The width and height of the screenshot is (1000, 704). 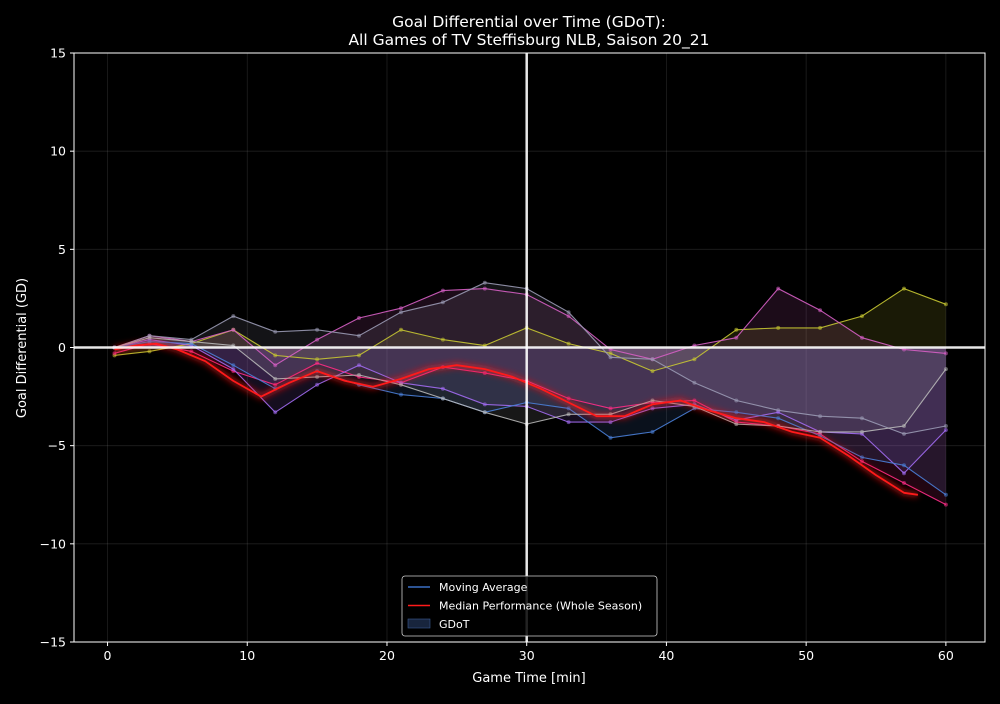 What do you see at coordinates (946, 655) in the screenshot?
I see `x-tick-label: 60` at bounding box center [946, 655].